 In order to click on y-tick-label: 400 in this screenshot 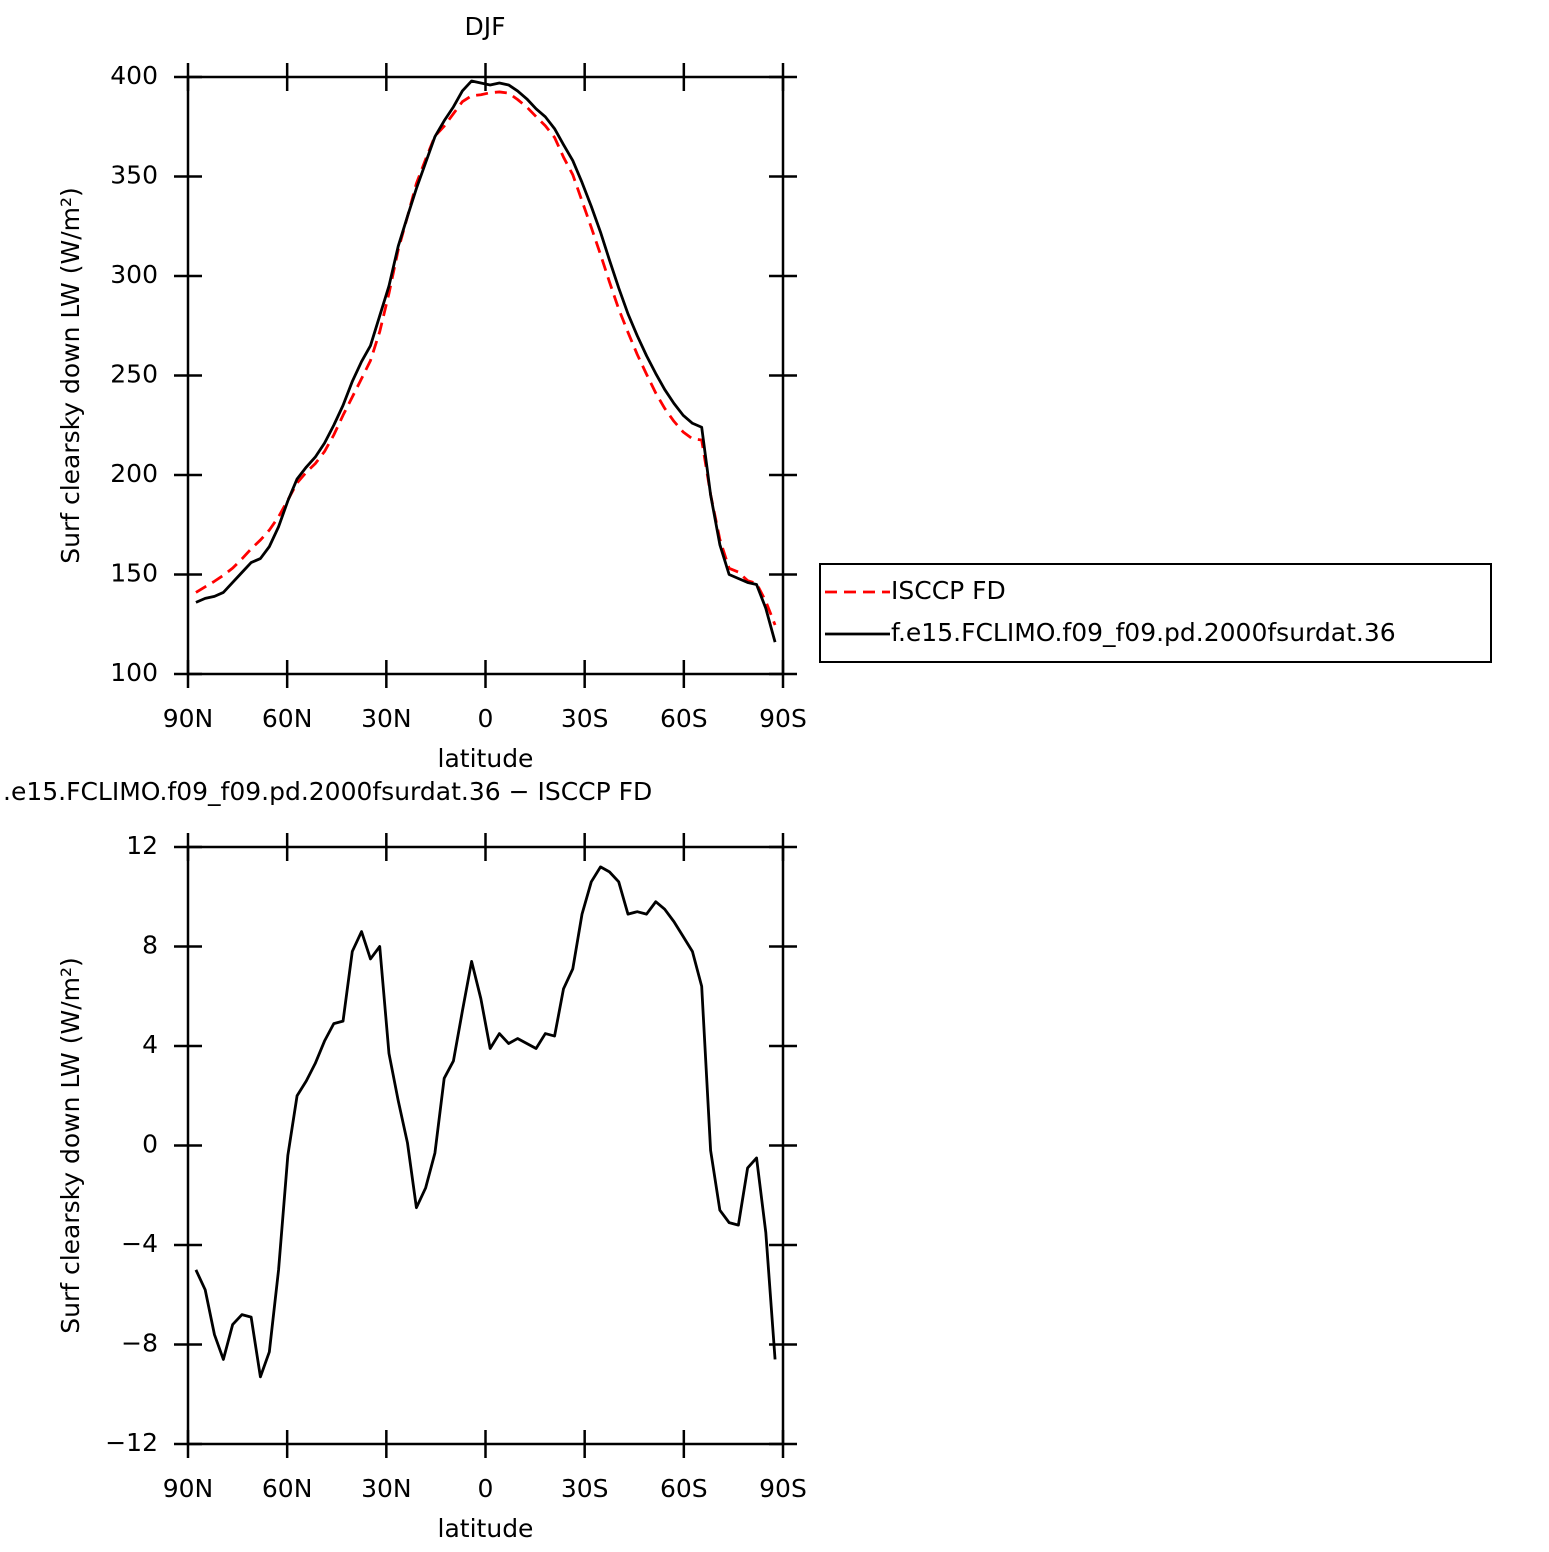, I will do `click(134, 75)`.